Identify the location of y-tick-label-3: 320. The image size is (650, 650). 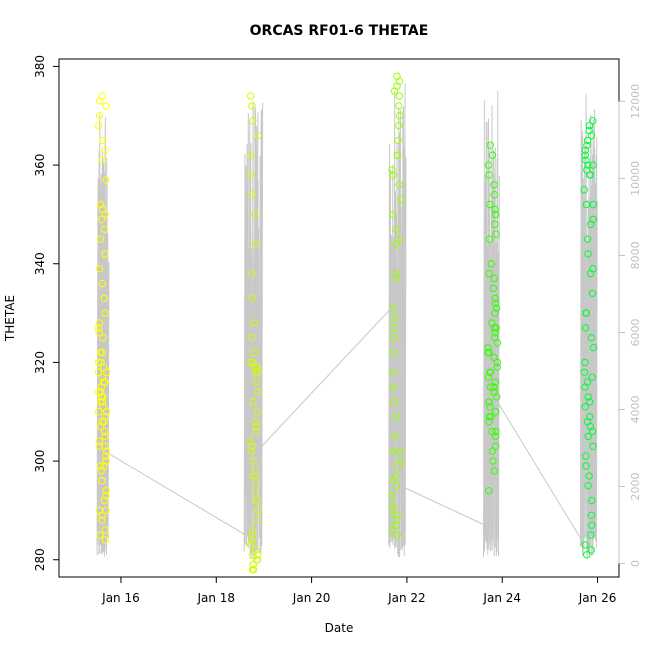
(40, 362).